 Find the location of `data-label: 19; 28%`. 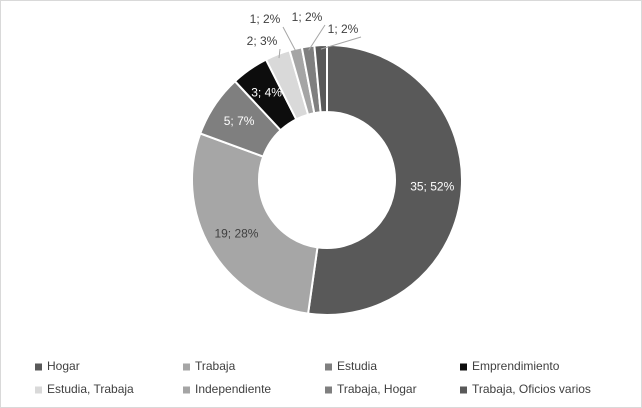

data-label: 19; 28% is located at coordinates (236, 233).